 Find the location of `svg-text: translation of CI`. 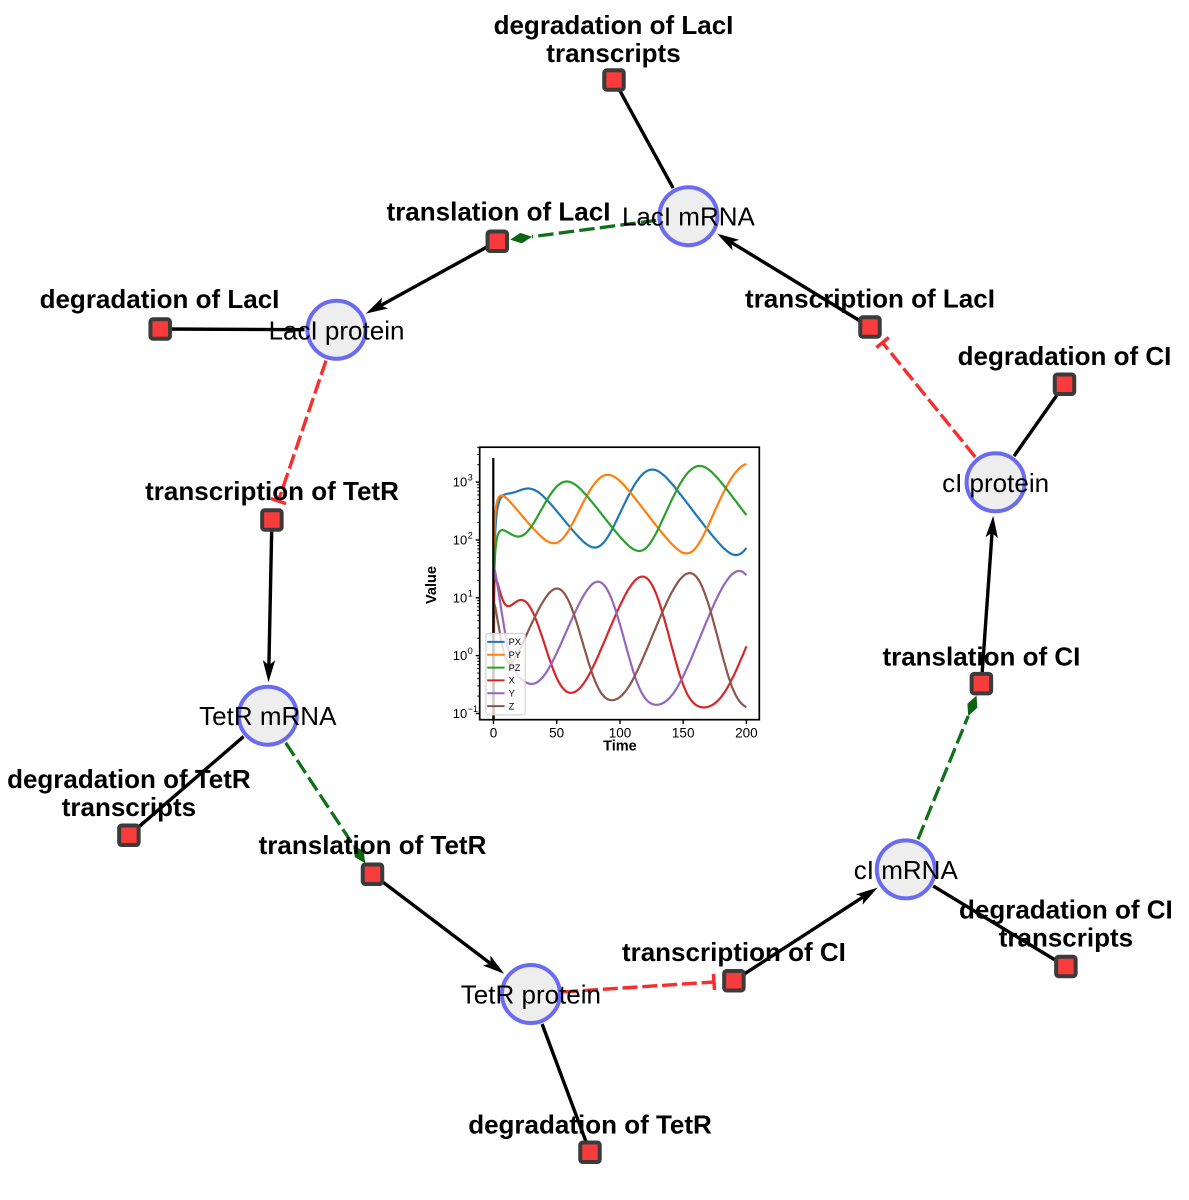

svg-text: translation of CI is located at coordinates (981, 657).